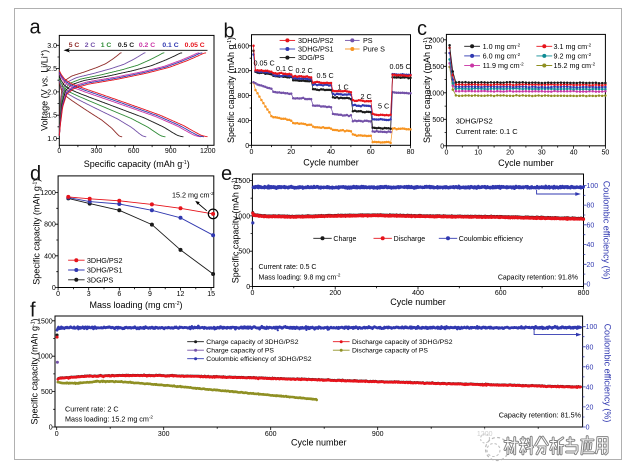 The image size is (628, 468). What do you see at coordinates (288, 267) in the screenshot?
I see `svg-text: Current rate: 0.5 C` at bounding box center [288, 267].